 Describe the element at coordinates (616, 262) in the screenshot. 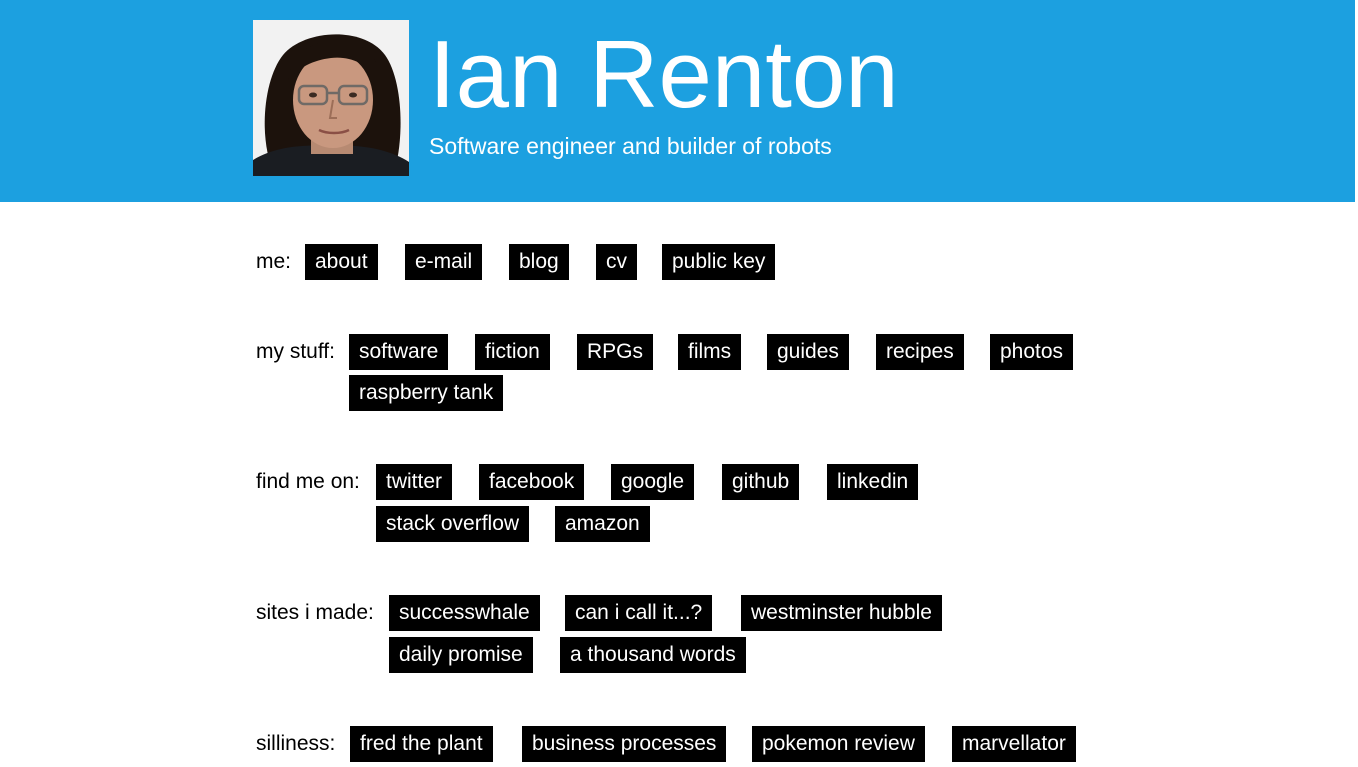

I see `link-cv: cv` at that location.